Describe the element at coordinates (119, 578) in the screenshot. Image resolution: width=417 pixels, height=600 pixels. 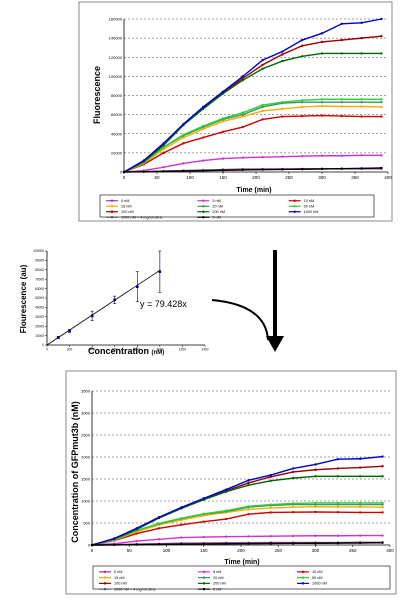
I see `legend-label: 15 nM` at that location.